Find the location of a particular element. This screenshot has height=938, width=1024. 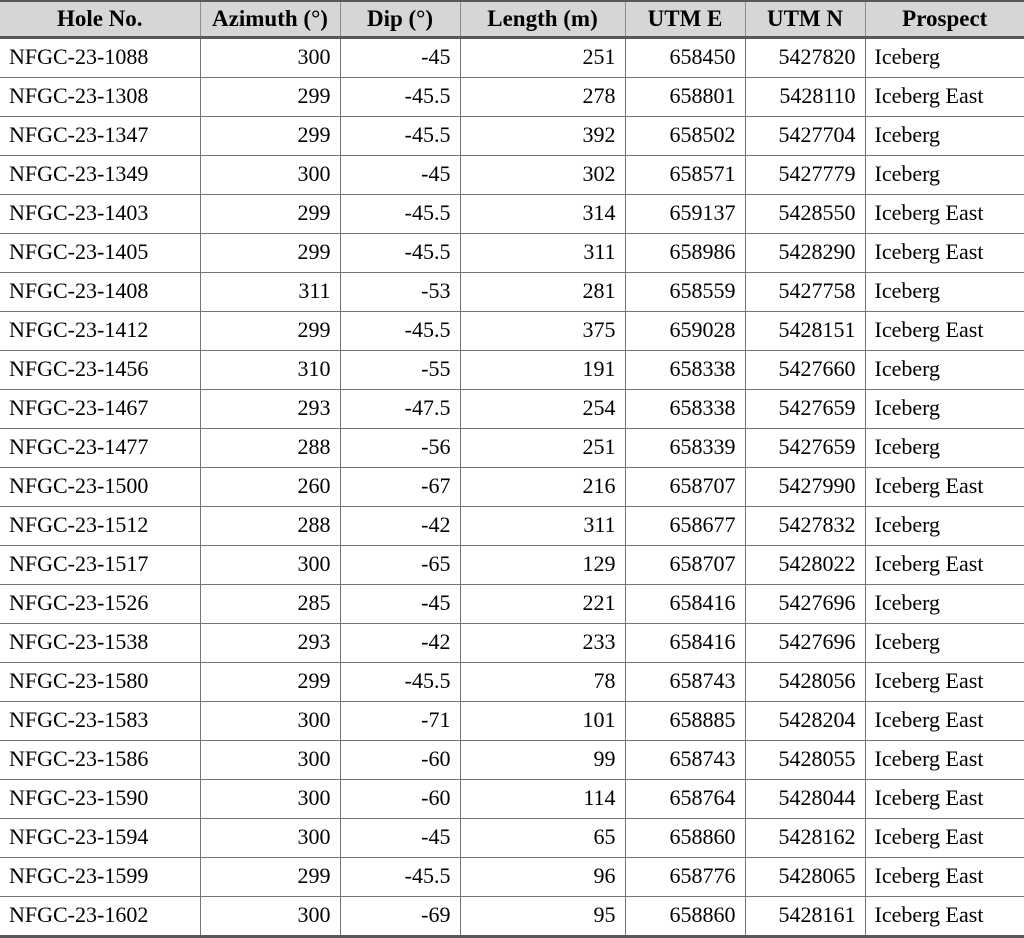

cell-hole: NFGC-23-1405 is located at coordinates (100, 253).